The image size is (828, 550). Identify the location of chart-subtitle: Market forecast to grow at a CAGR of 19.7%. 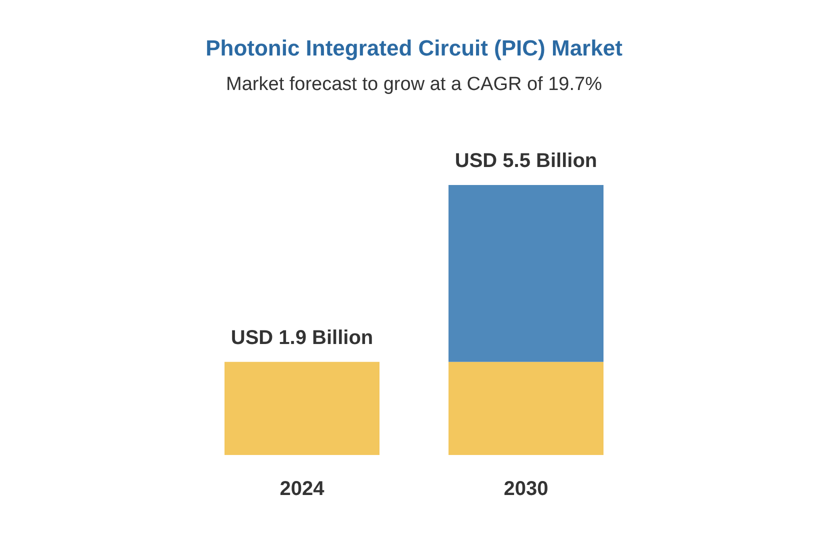
(414, 84).